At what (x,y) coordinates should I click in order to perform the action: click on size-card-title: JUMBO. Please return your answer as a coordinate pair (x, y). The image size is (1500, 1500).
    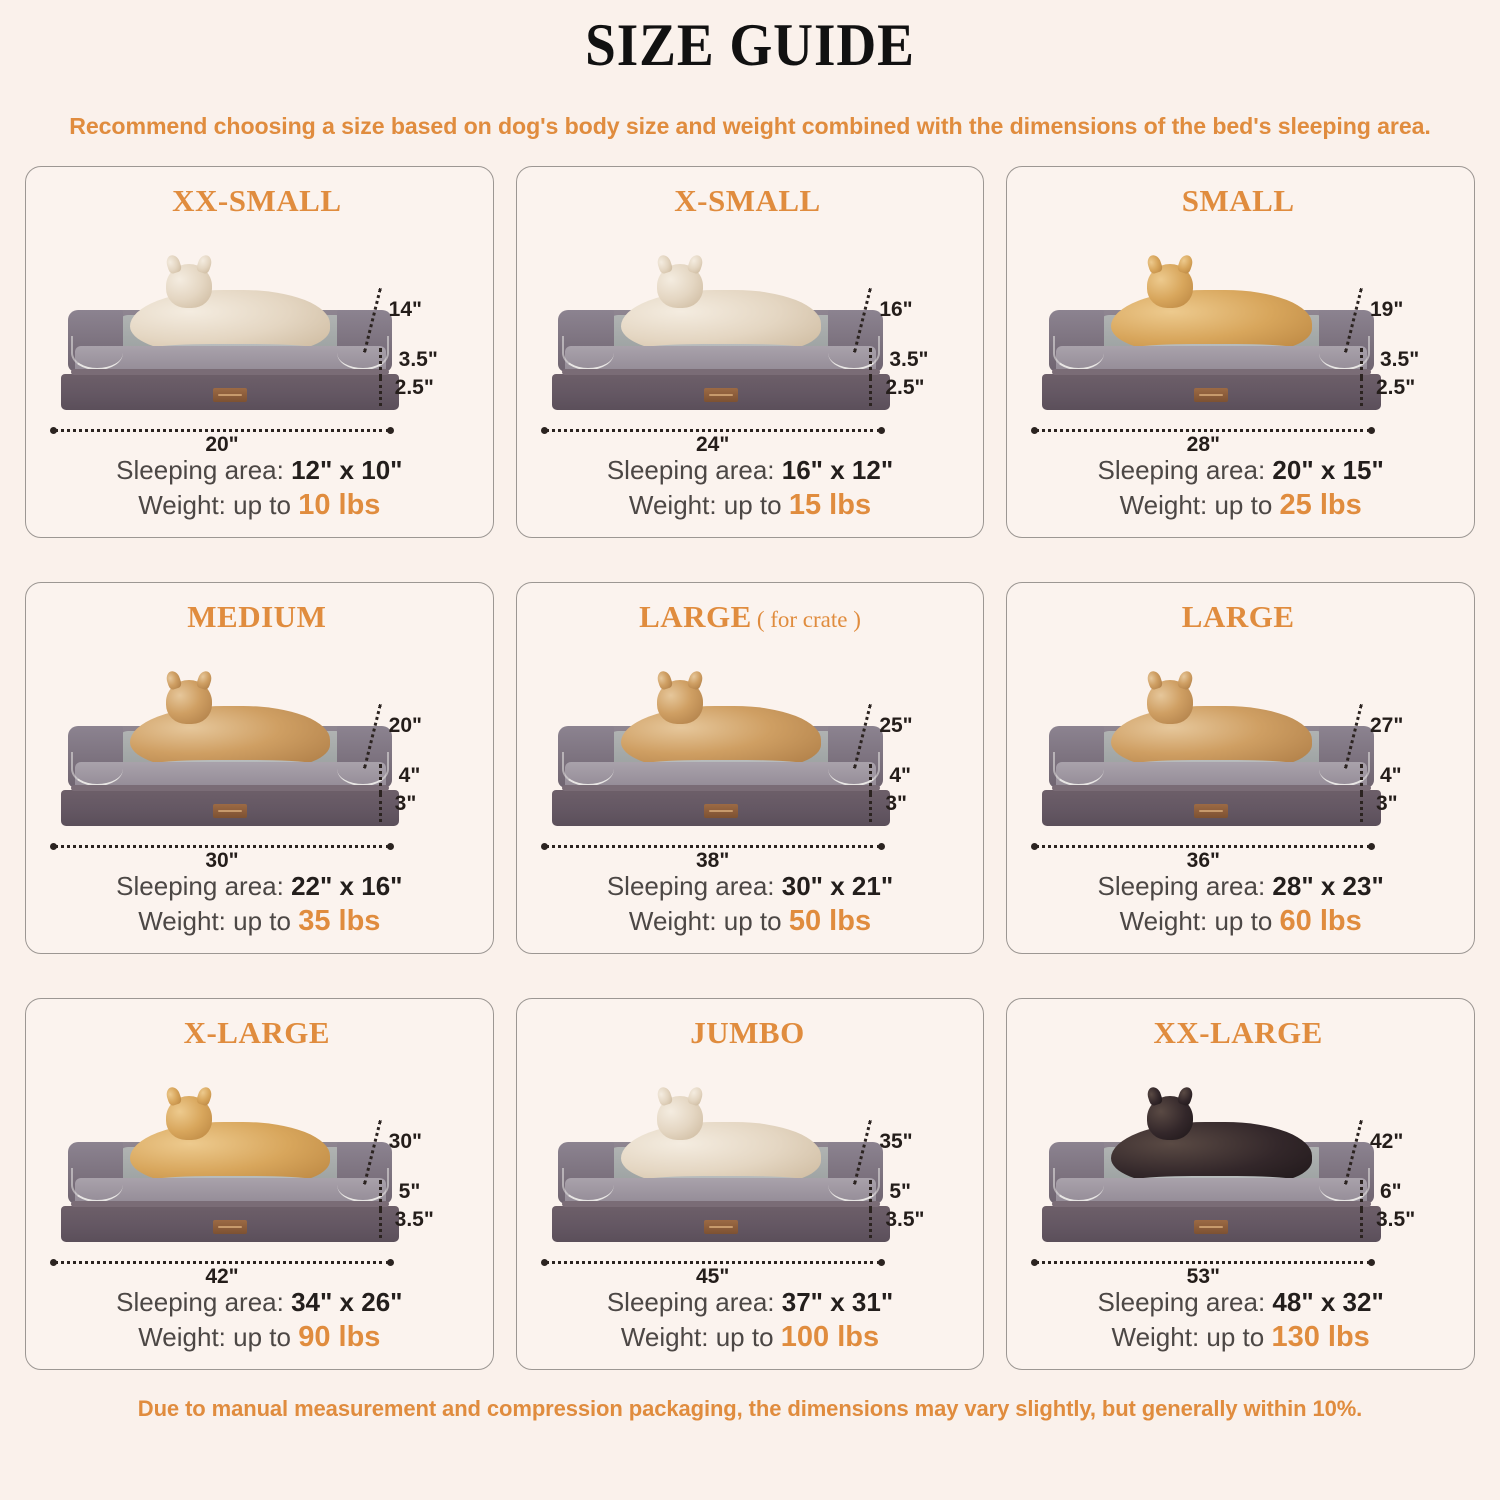
    Looking at the image, I should click on (749, 1033).